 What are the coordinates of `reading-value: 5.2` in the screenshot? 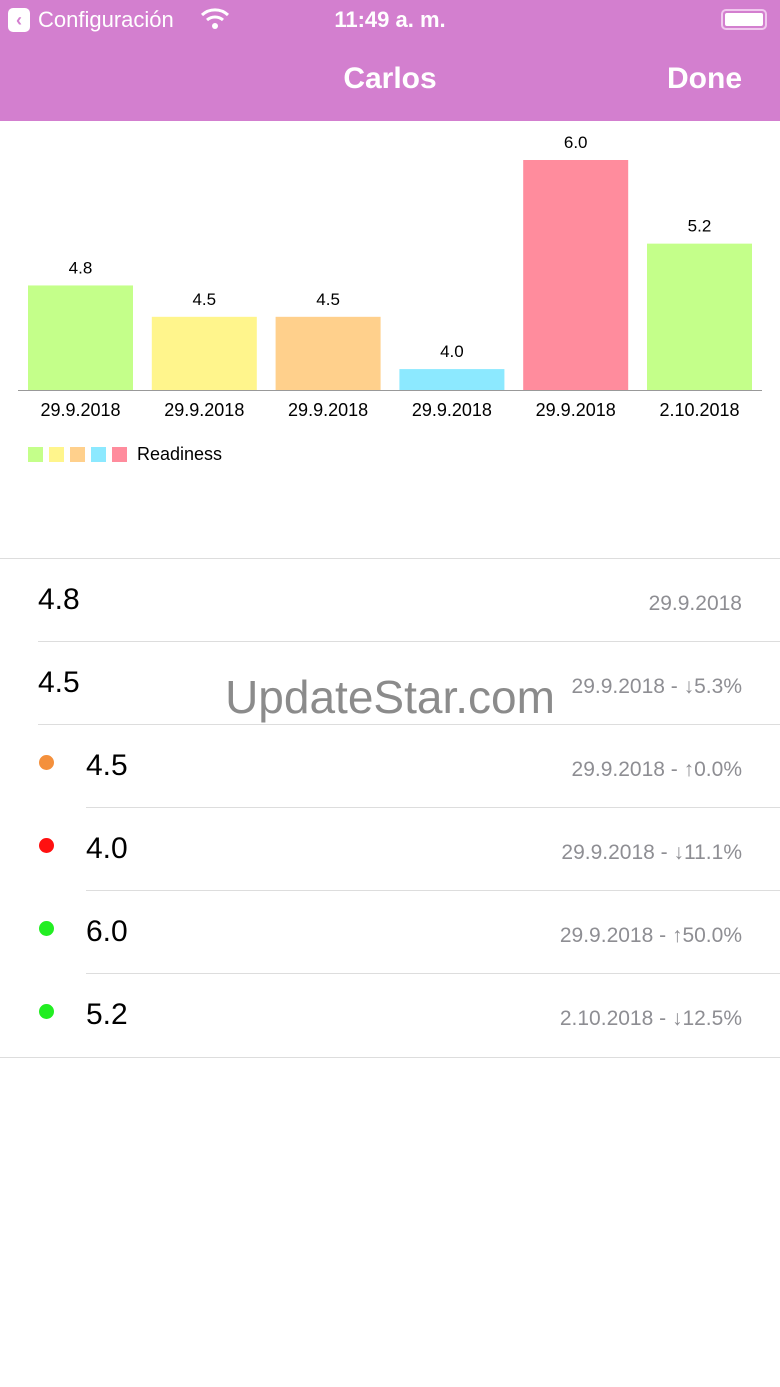 It's located at (107, 1014).